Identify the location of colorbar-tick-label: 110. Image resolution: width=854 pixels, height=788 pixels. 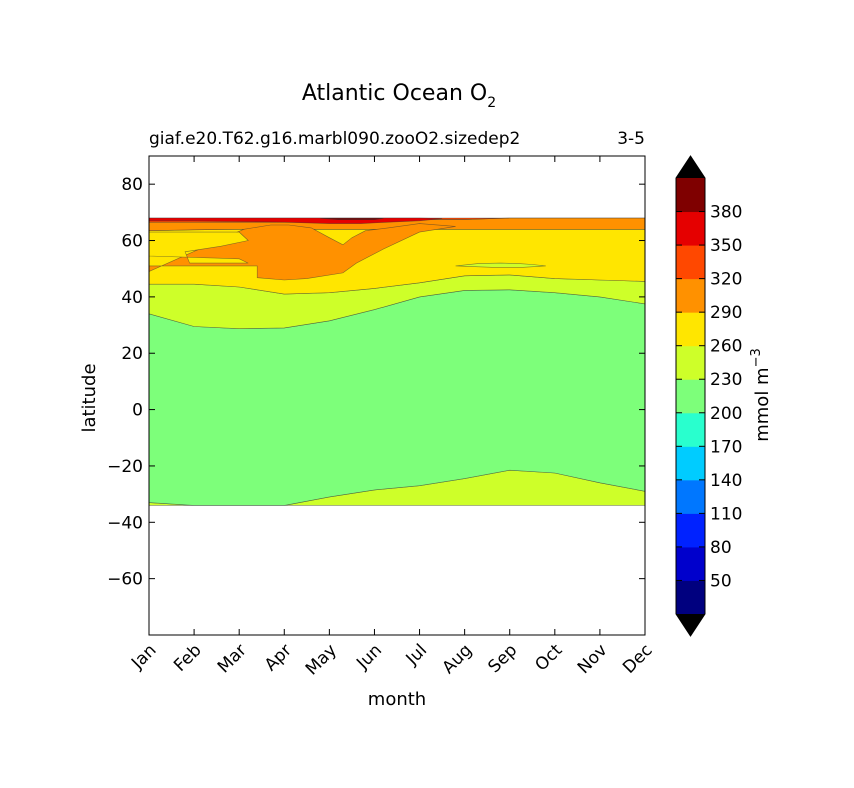
(726, 514).